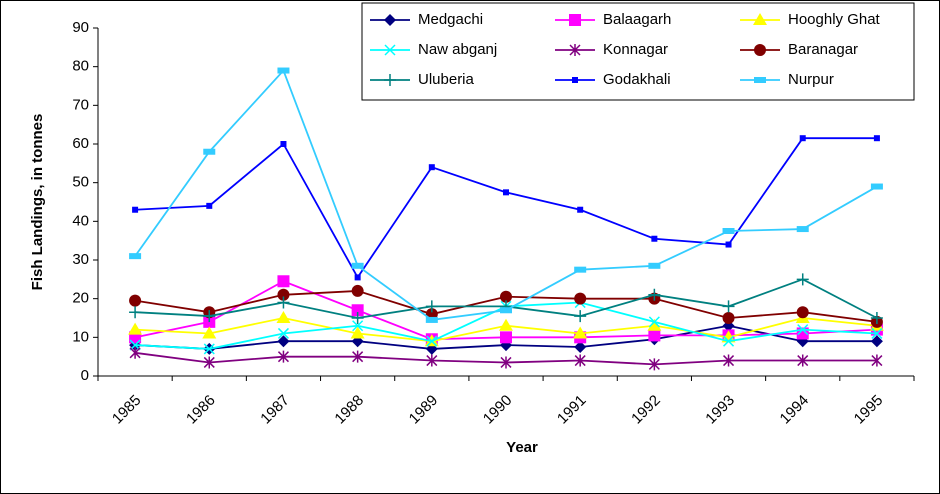 This screenshot has width=940, height=494. I want to click on legend-label: Baranagar, so click(823, 49).